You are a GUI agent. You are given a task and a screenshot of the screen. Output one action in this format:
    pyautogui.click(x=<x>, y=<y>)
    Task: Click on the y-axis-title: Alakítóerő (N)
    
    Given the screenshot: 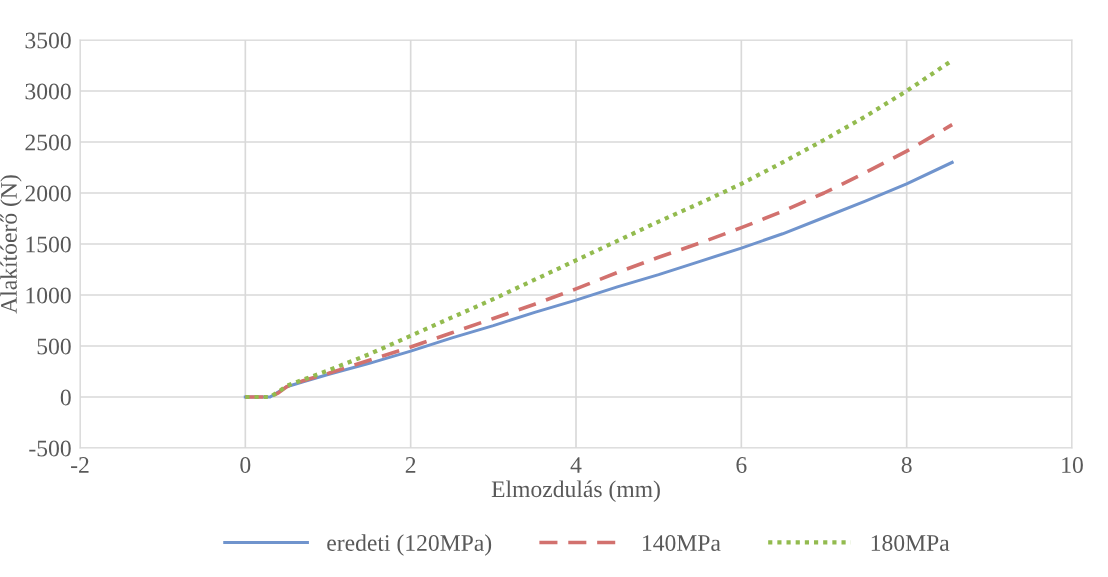 What is the action you would take?
    pyautogui.click(x=11, y=244)
    